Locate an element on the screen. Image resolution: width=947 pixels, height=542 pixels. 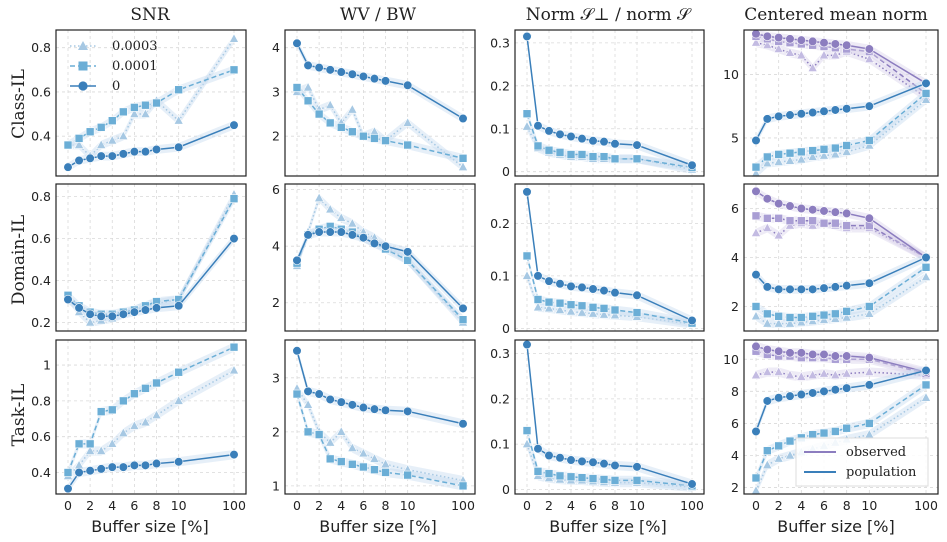
frame-class-il-snr is located at coordinates (151, 103).